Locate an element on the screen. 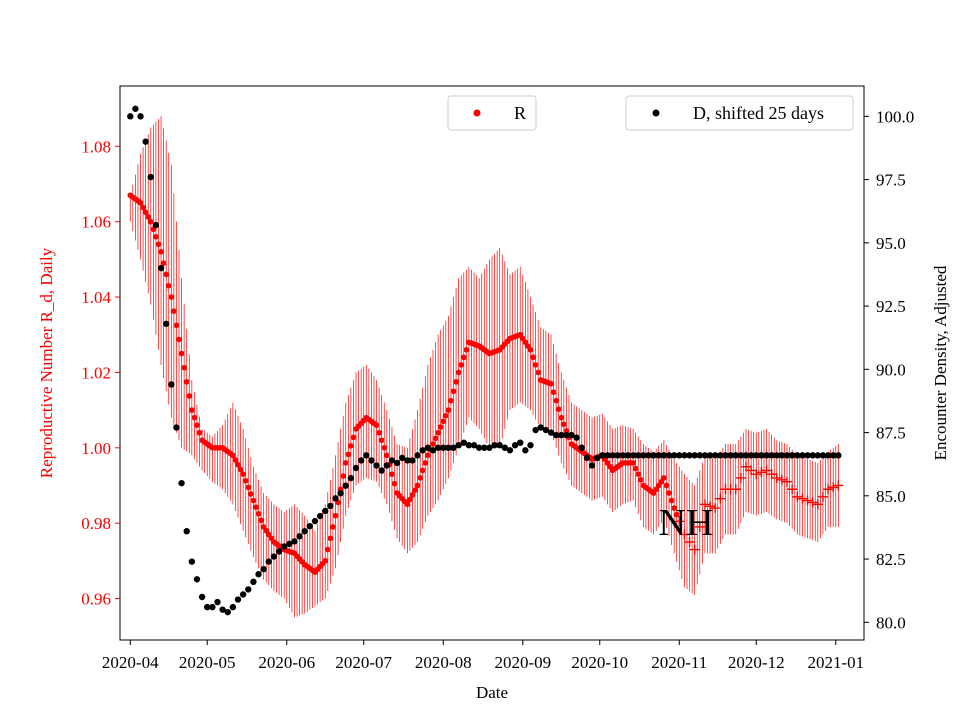  y-left-tick-label: 1.00 is located at coordinates (96, 448).